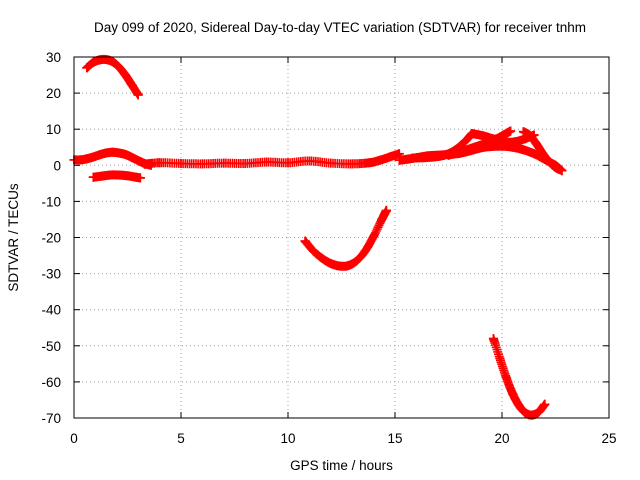  I want to click on y-tick-label: 30, so click(53, 57).